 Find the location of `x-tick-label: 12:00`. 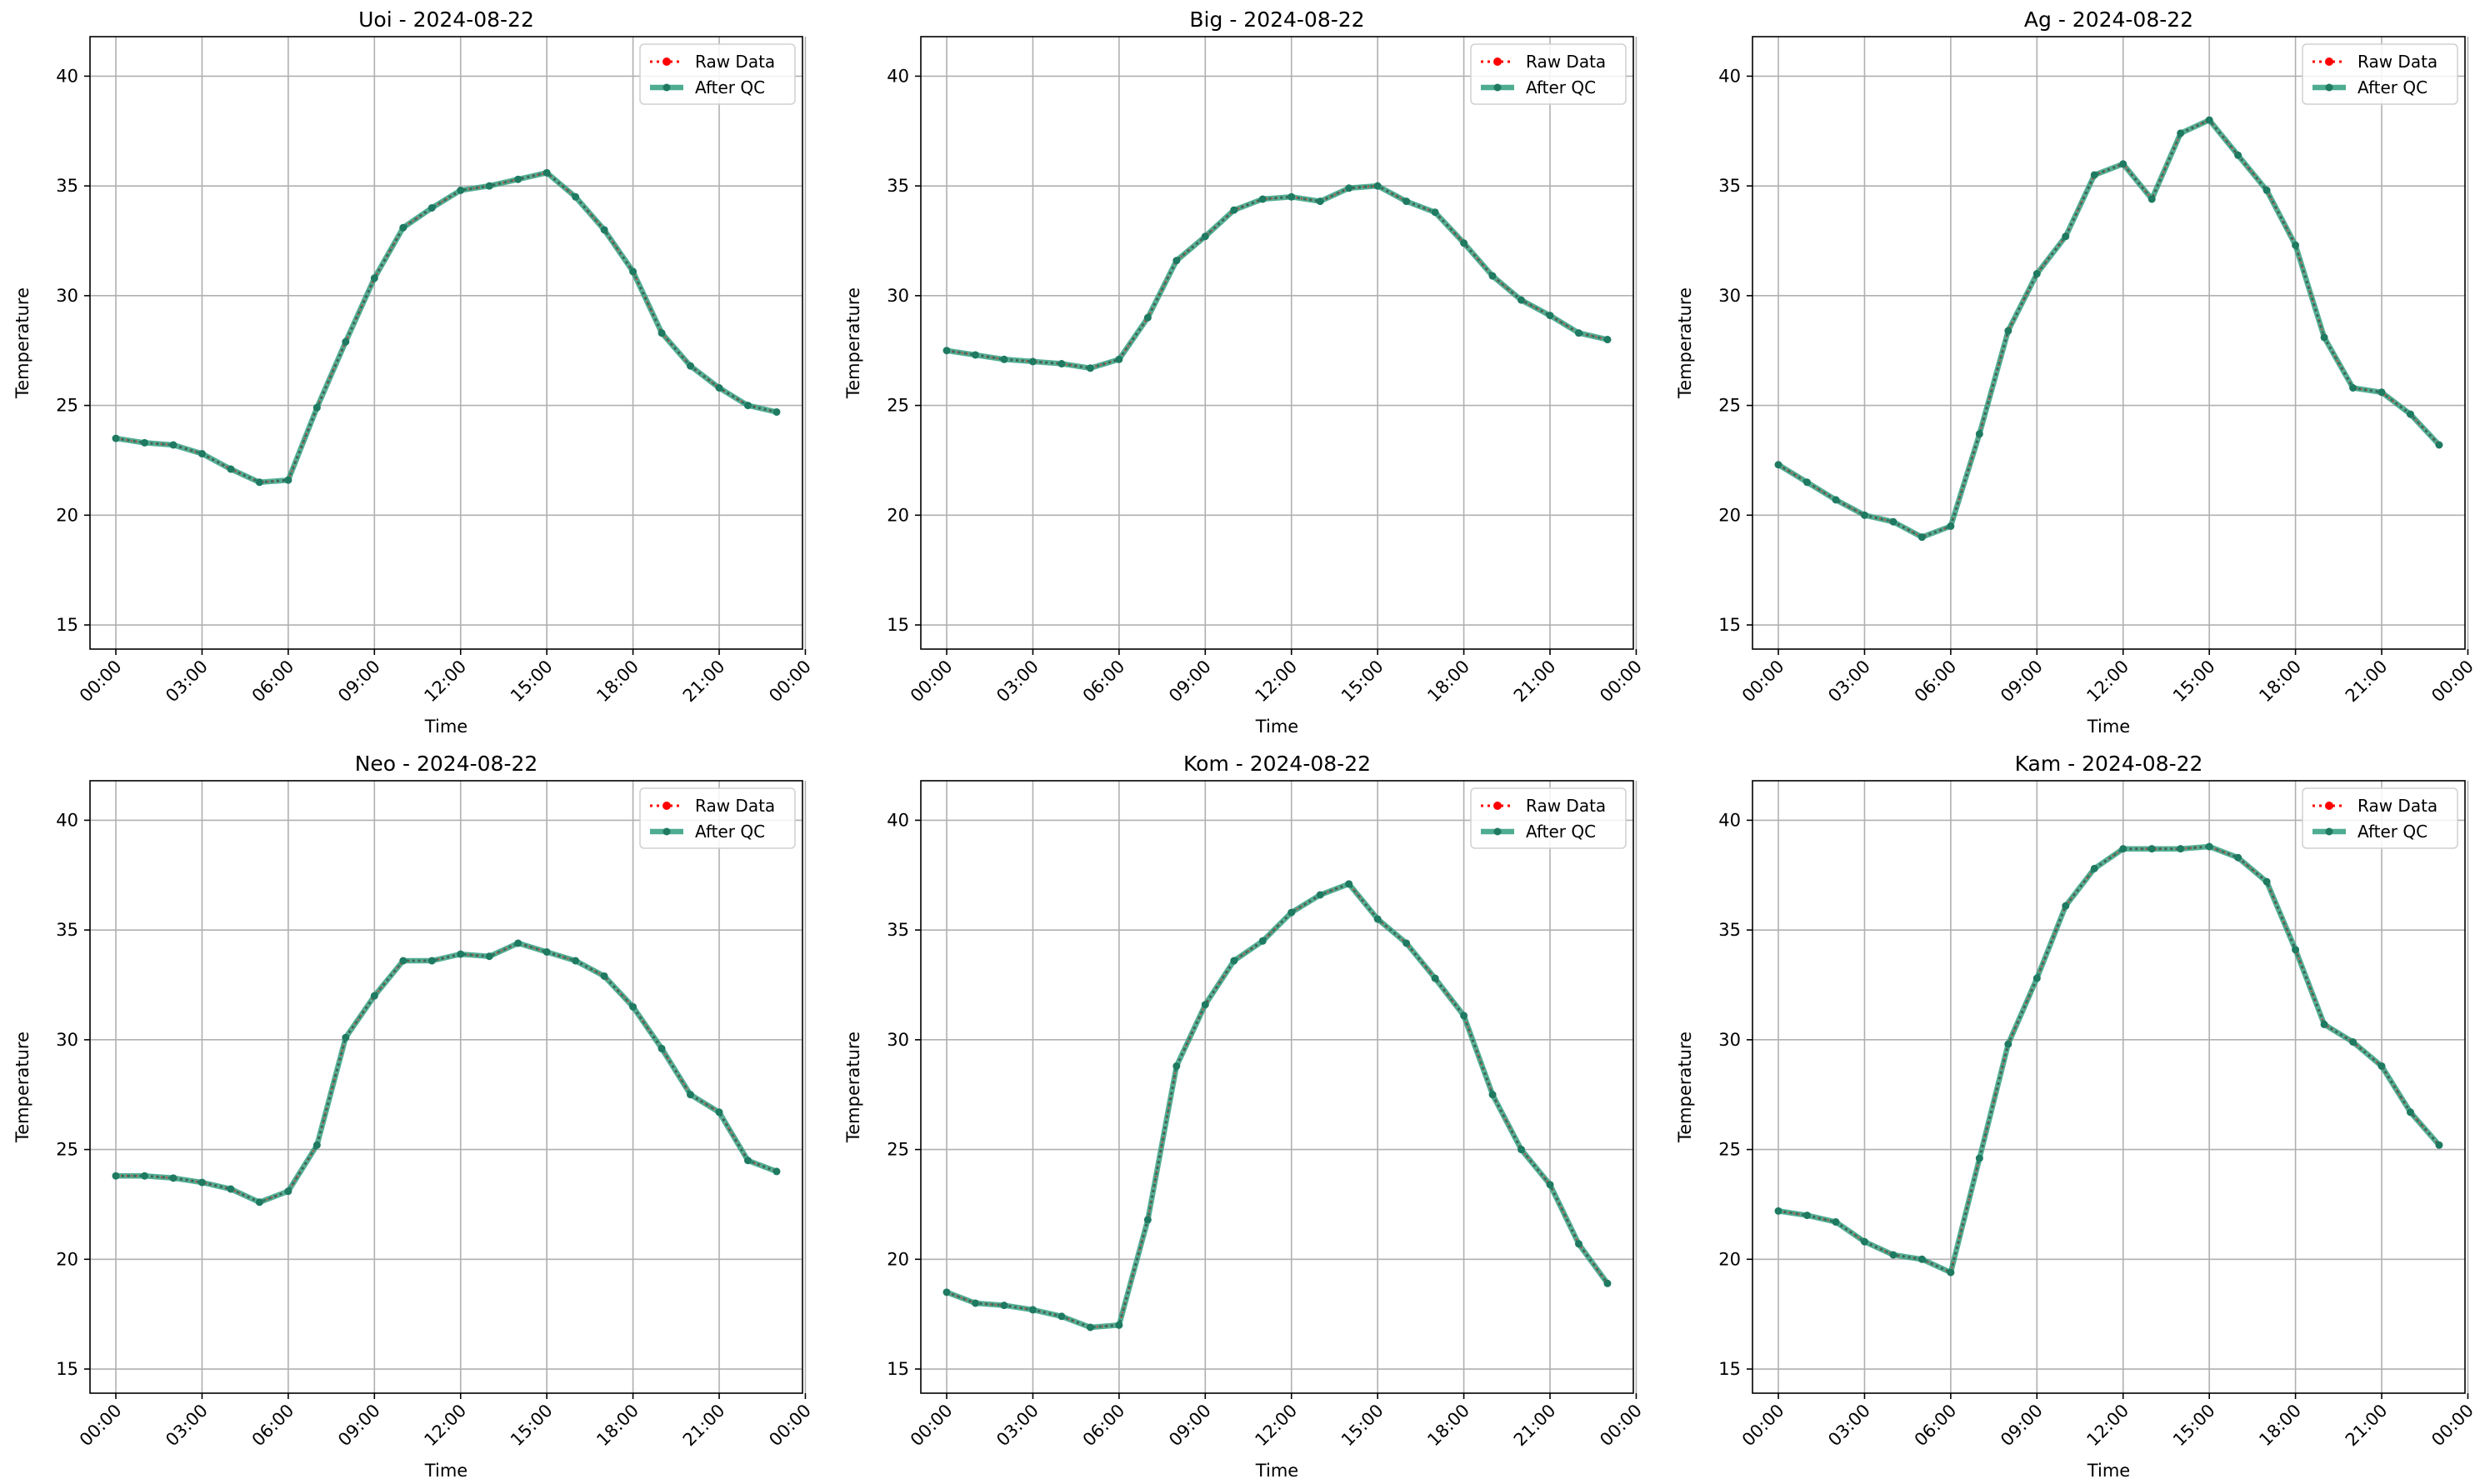

x-tick-label: 12:00 is located at coordinates (446, 682).